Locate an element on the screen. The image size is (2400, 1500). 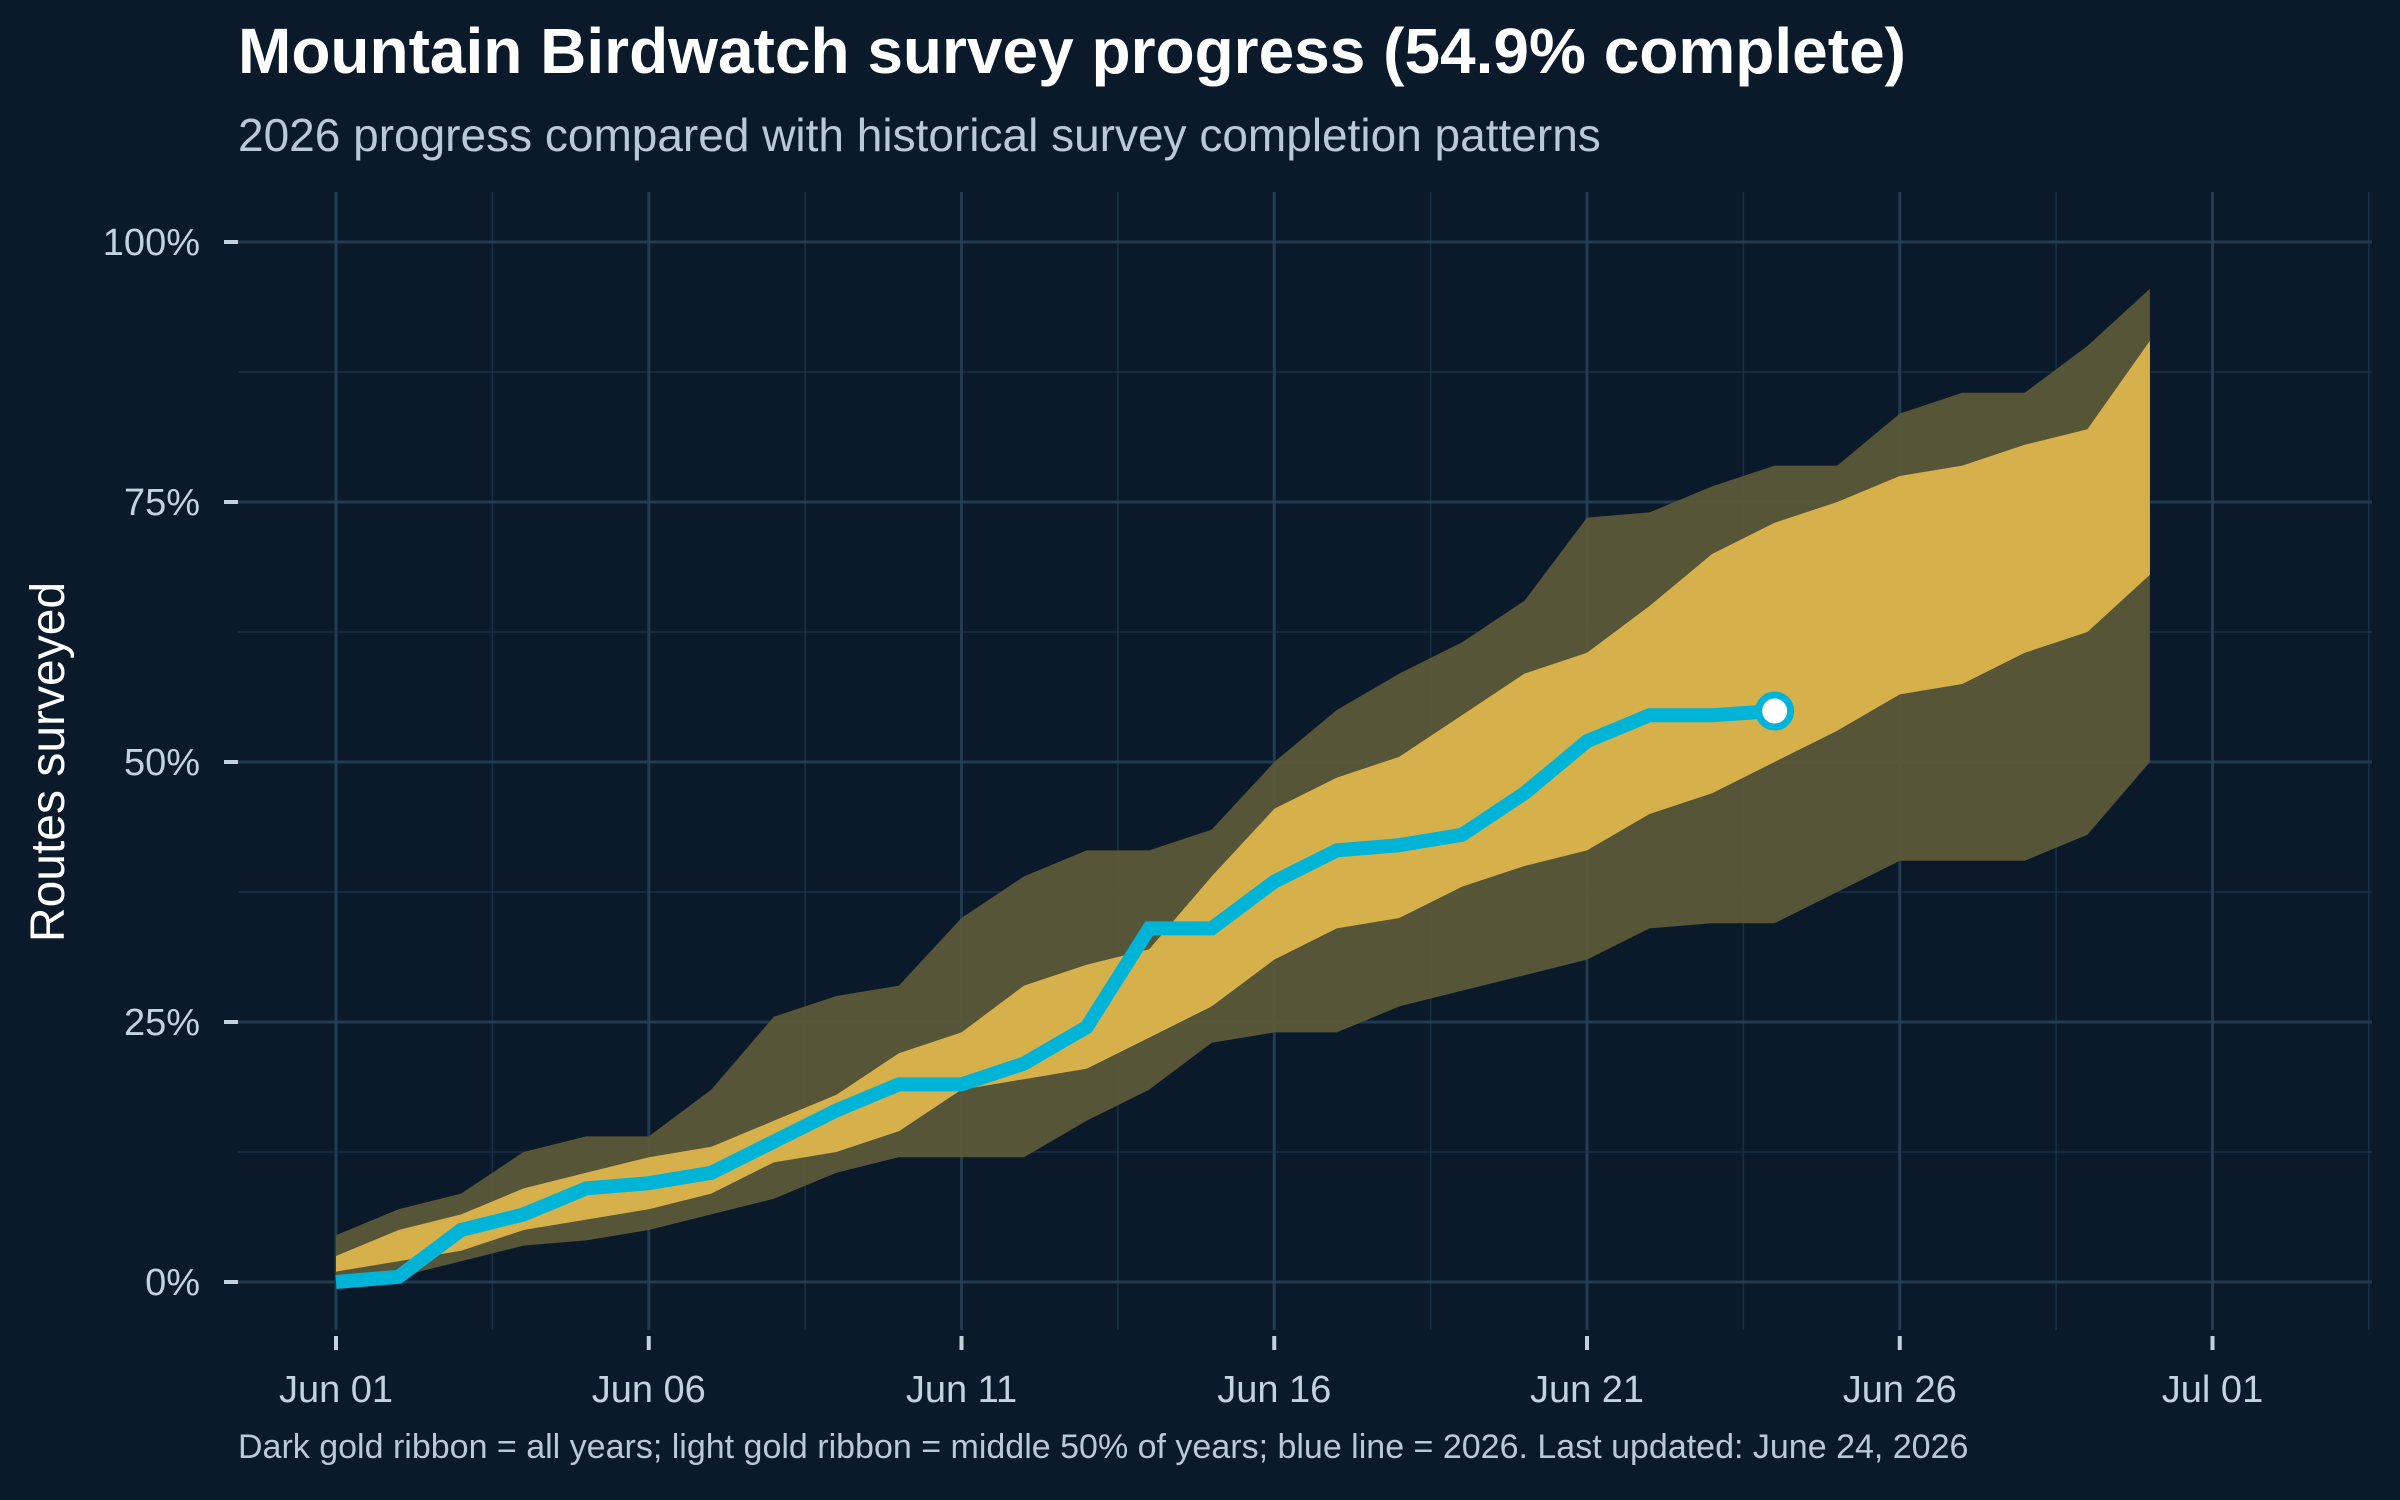
y-tick-label: 100% is located at coordinates (151, 243).